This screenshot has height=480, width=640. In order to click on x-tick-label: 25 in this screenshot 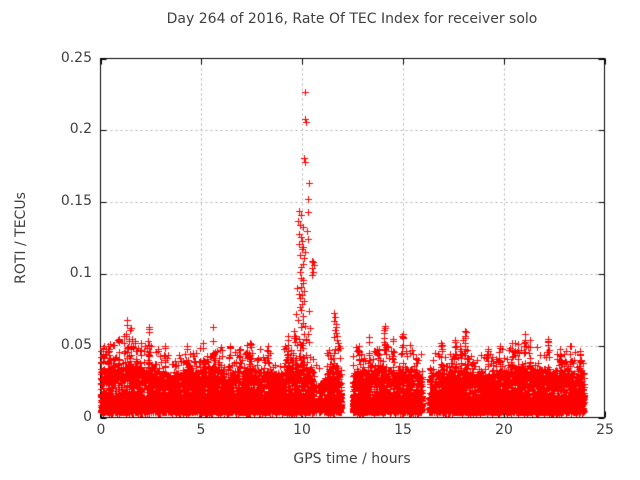, I will do `click(605, 430)`.